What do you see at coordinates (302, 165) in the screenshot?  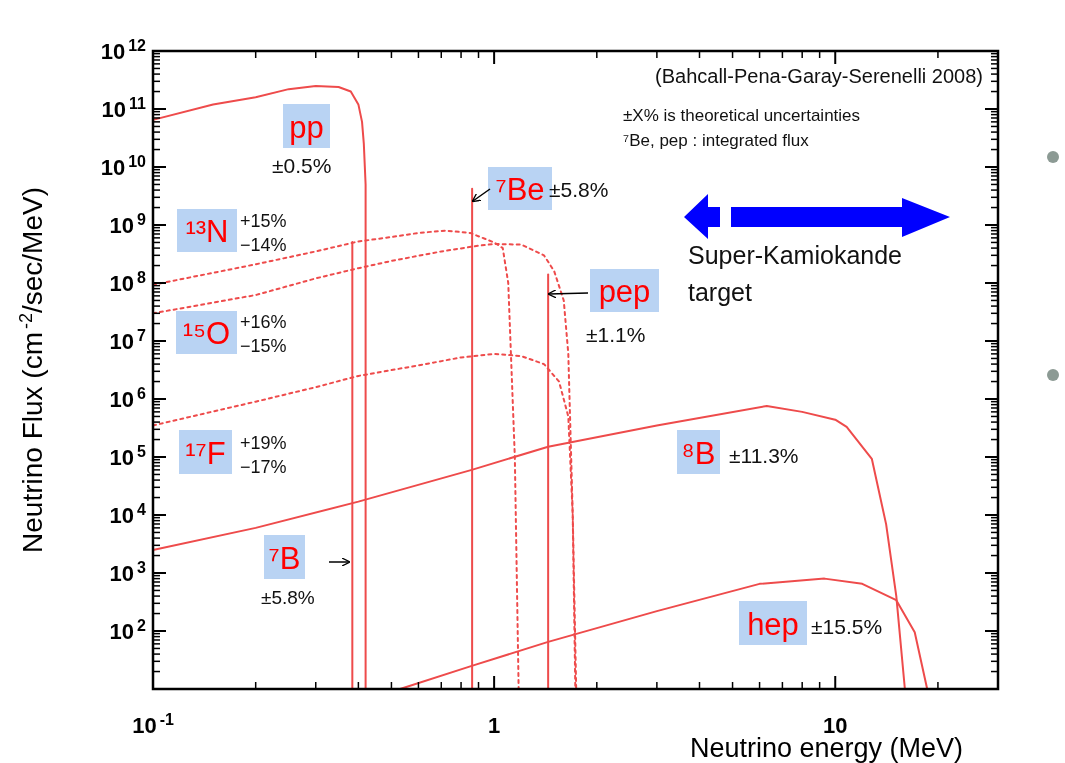 I see `annotation: ±0.5%` at bounding box center [302, 165].